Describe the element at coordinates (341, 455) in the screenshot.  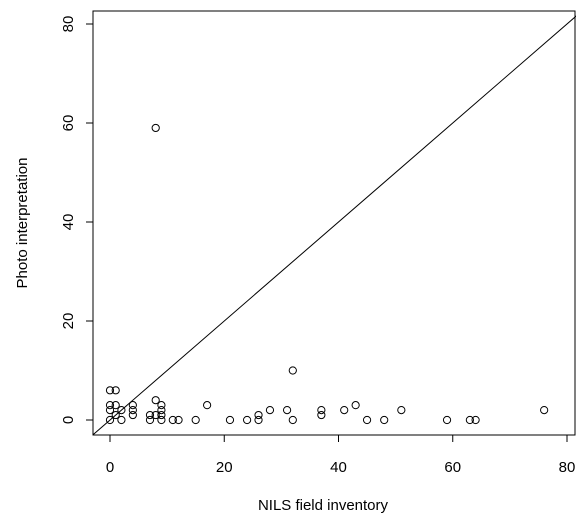
I see `x-axis: 0 20 40 60 80` at that location.